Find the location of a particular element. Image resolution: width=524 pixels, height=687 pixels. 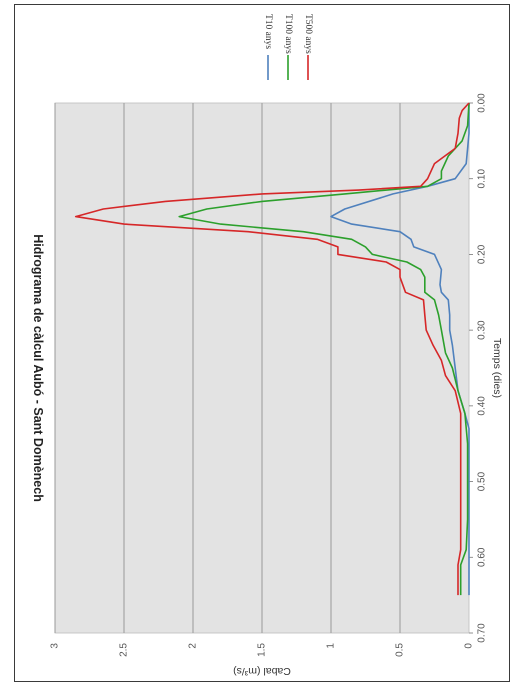

legend-label: T10 anys is located at coordinates (268, 31).